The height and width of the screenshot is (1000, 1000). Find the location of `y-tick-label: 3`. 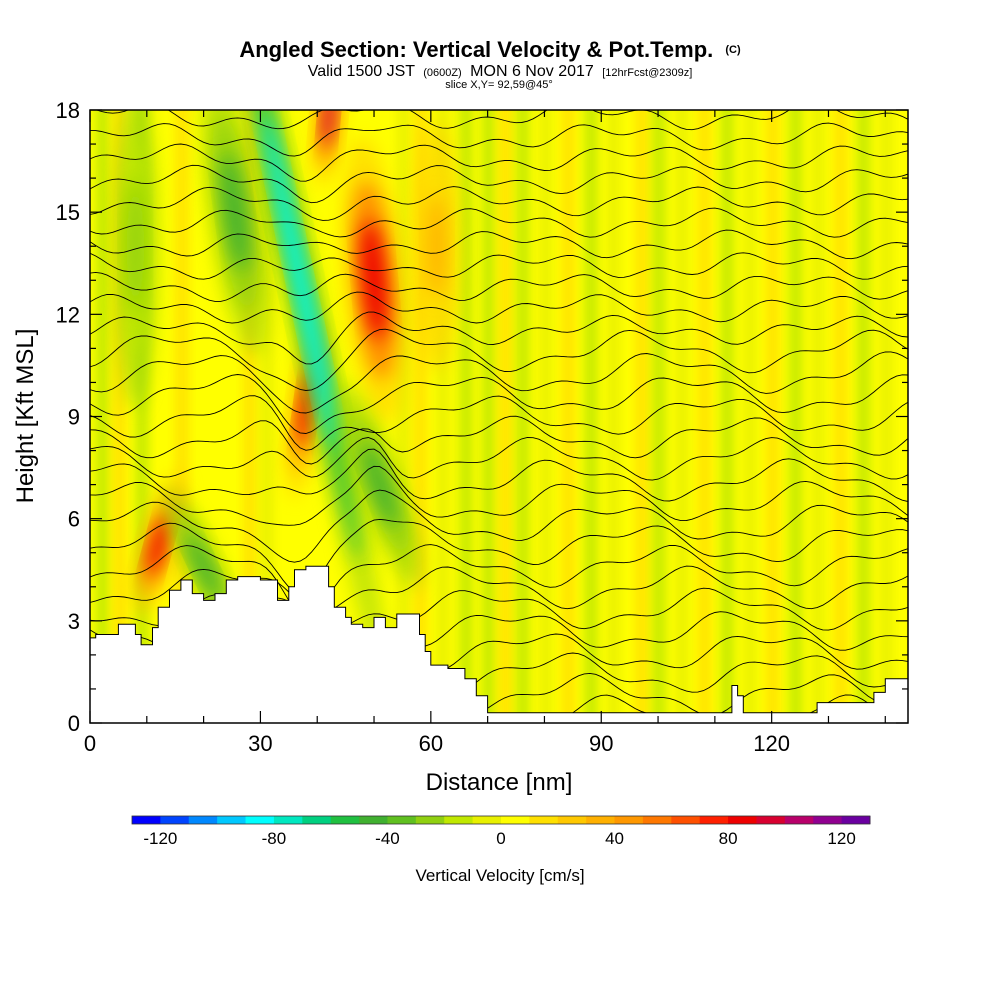

y-tick-label: 3 is located at coordinates (74, 621).